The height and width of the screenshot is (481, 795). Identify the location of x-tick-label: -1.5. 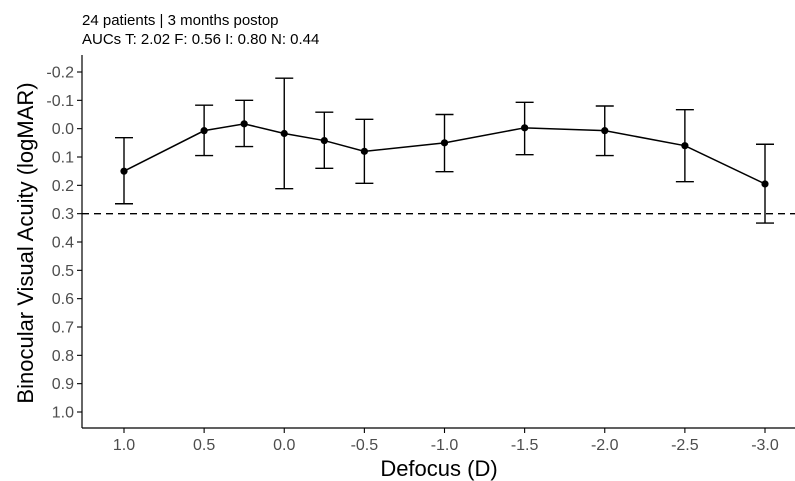
(525, 445).